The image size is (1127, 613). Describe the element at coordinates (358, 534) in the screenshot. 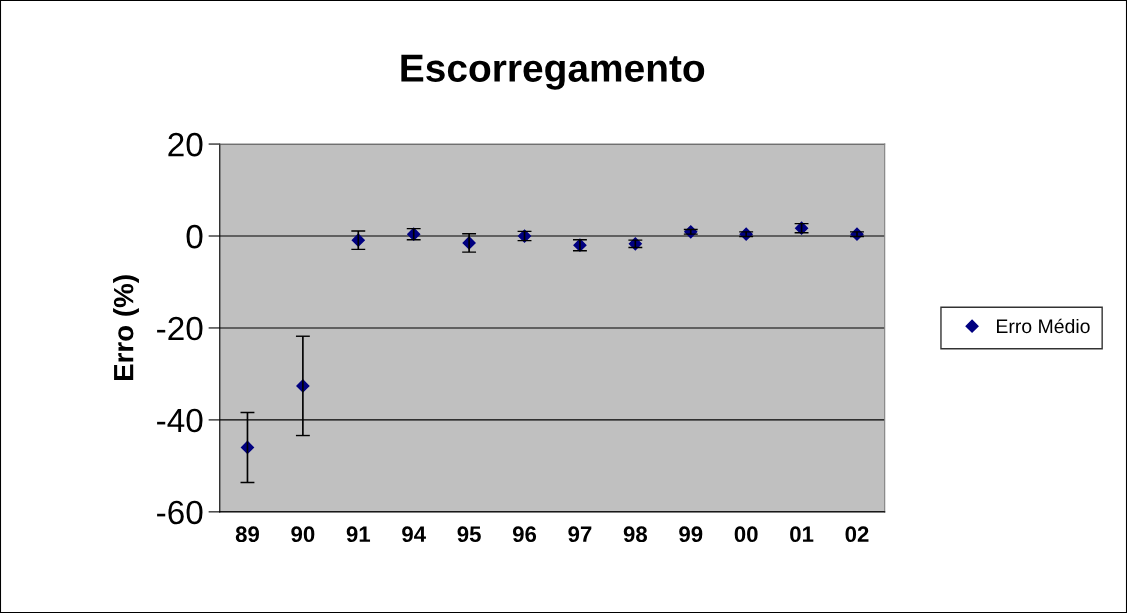

I see `x-tick-label: 91` at that location.